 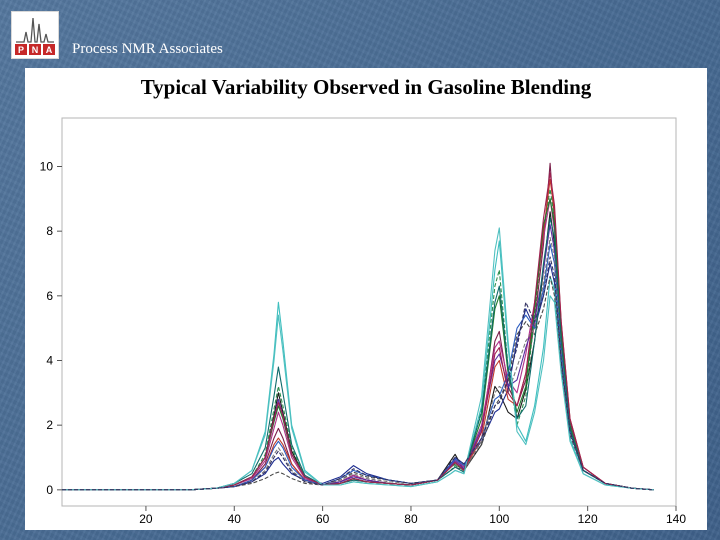 I want to click on company-logo: P N A, so click(x=35, y=35).